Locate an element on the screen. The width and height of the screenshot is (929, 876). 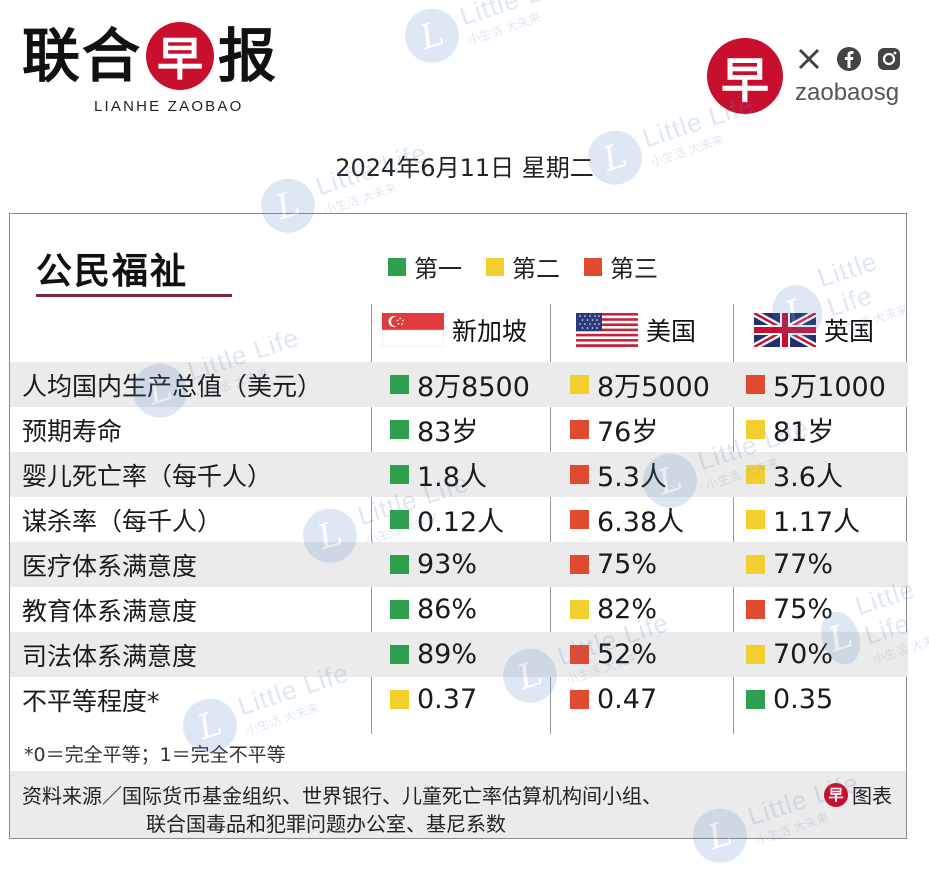
value-cell: 86% is located at coordinates (433, 609).